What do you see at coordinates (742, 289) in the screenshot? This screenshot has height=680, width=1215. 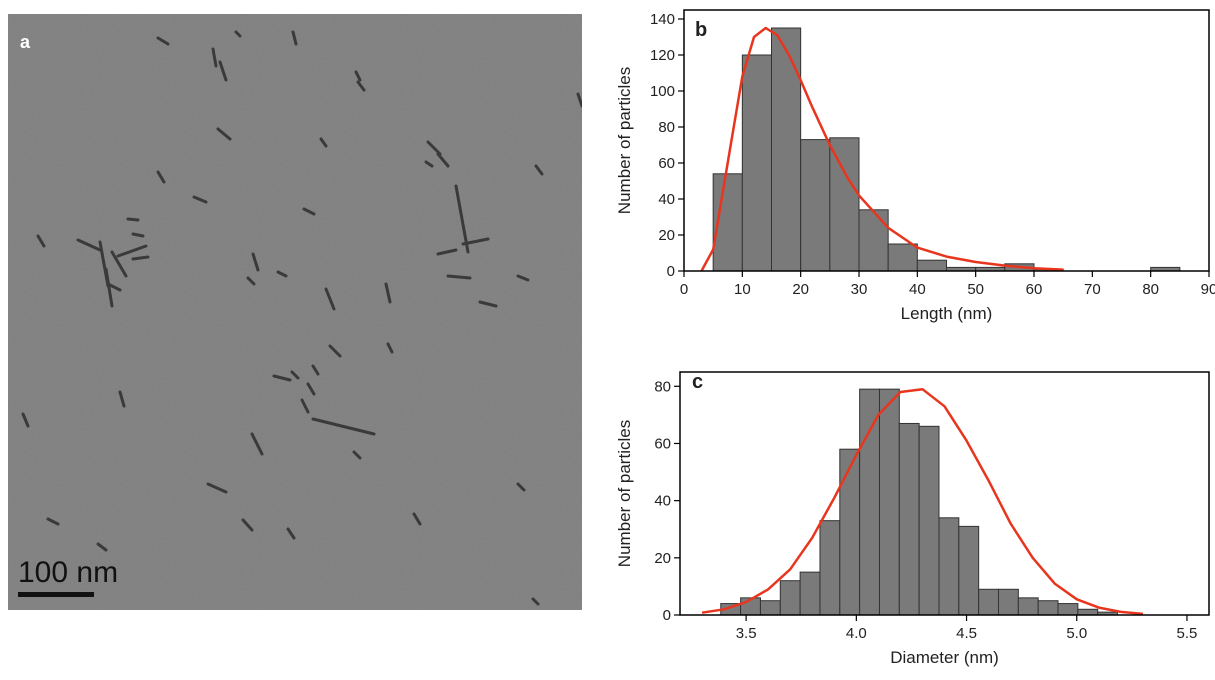 I see `x-tick-label: 10` at bounding box center [742, 289].